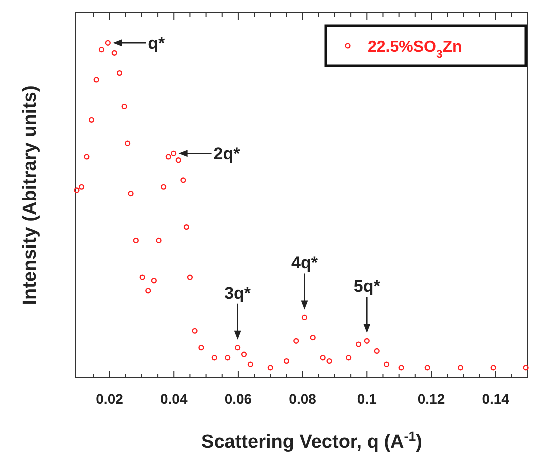 This screenshot has width=535, height=458. What do you see at coordinates (238, 293) in the screenshot?
I see `annotation: 3q*` at bounding box center [238, 293].